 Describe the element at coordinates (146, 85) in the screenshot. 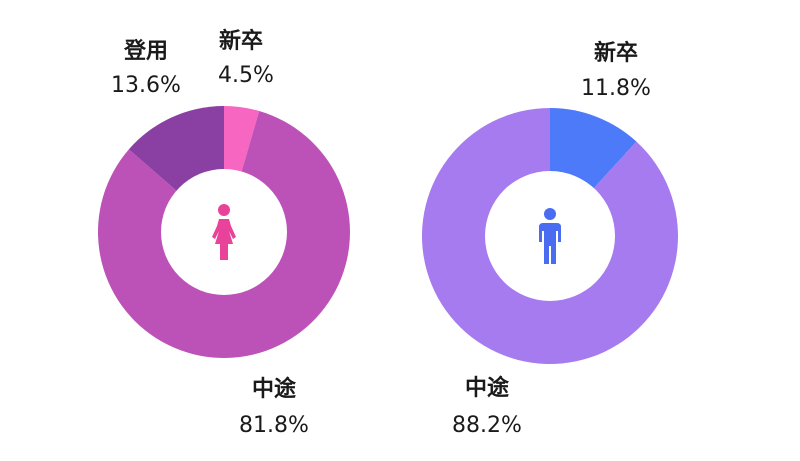

I see `slice-value-toyo-women: 13.6%` at that location.